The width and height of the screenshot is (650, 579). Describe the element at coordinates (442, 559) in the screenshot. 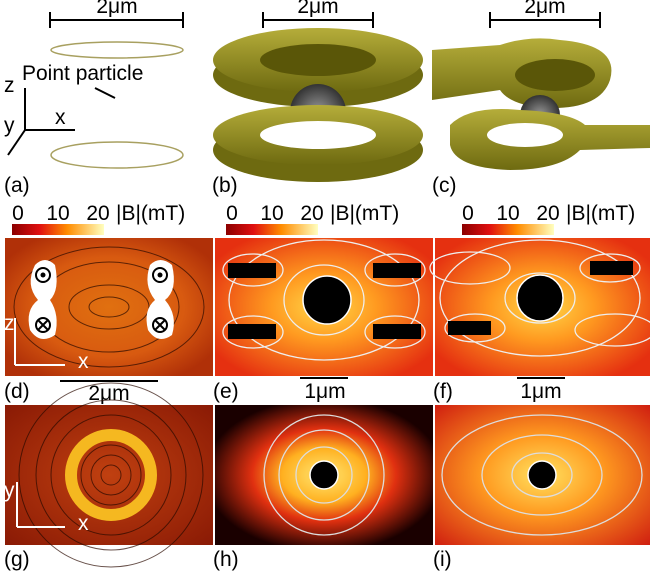

I see `panel-label: (i)` at that location.